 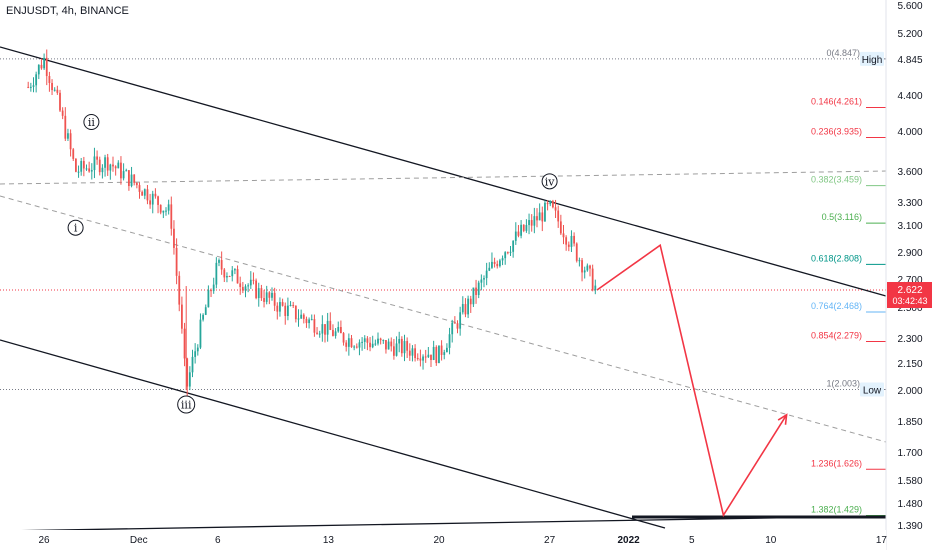 What do you see at coordinates (909, 172) in the screenshot?
I see `price-tick-label: 3.600` at bounding box center [909, 172].